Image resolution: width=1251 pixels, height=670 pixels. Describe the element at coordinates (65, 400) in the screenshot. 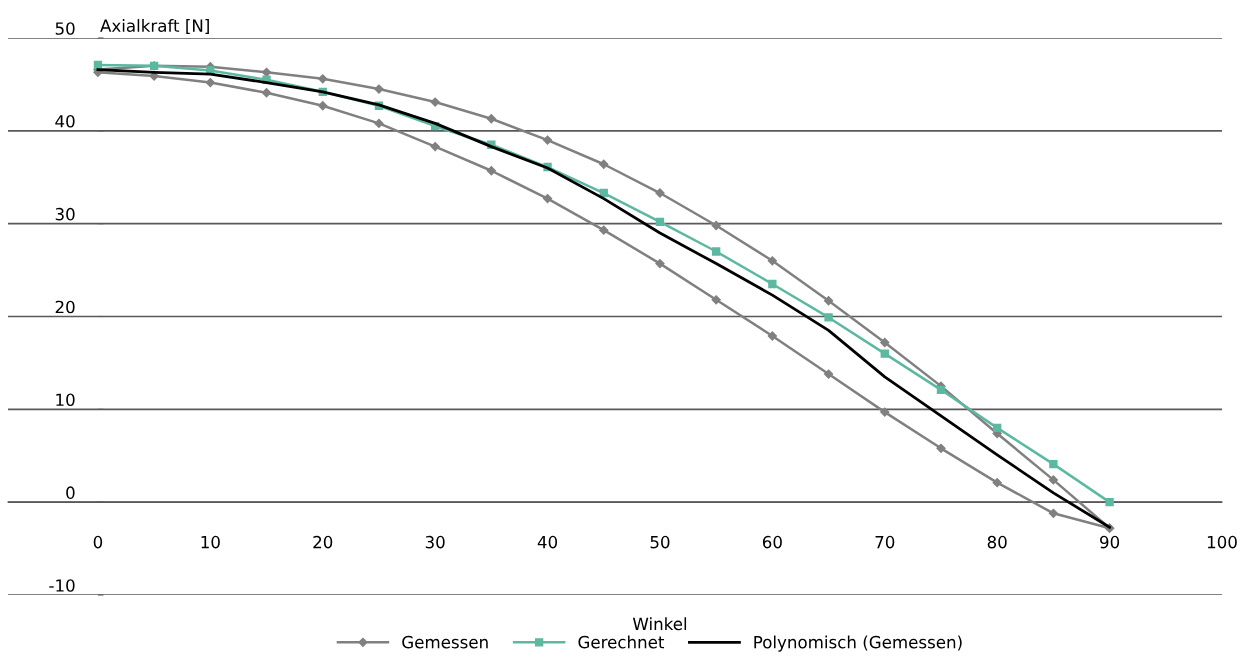

I see `y-tick-label: 10` at that location.